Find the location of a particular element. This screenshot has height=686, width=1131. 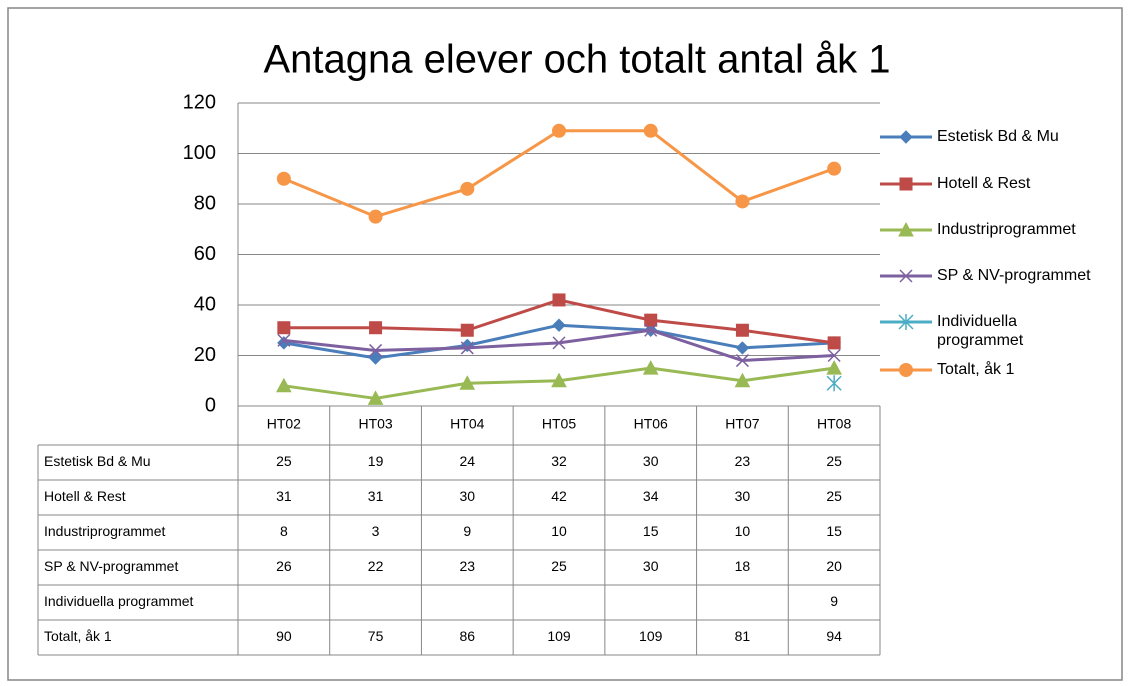

table-cell: 86 is located at coordinates (467, 636).